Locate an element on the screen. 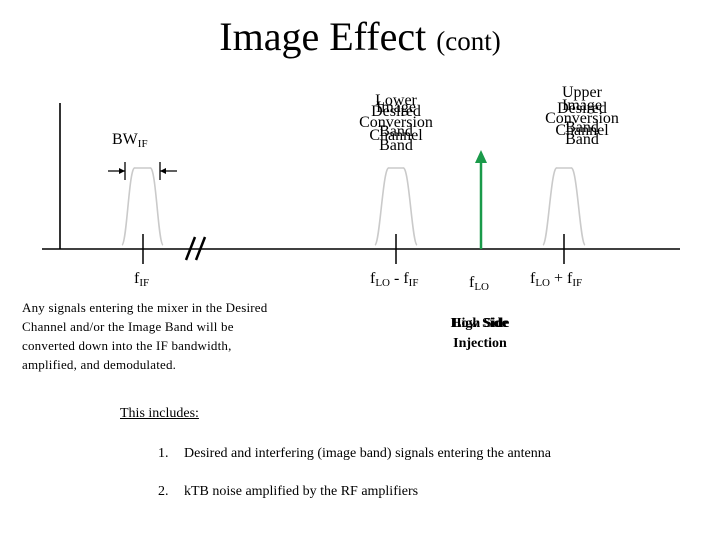 This screenshot has height=540, width=720. bw-arrowhead-left is located at coordinates (122, 171).